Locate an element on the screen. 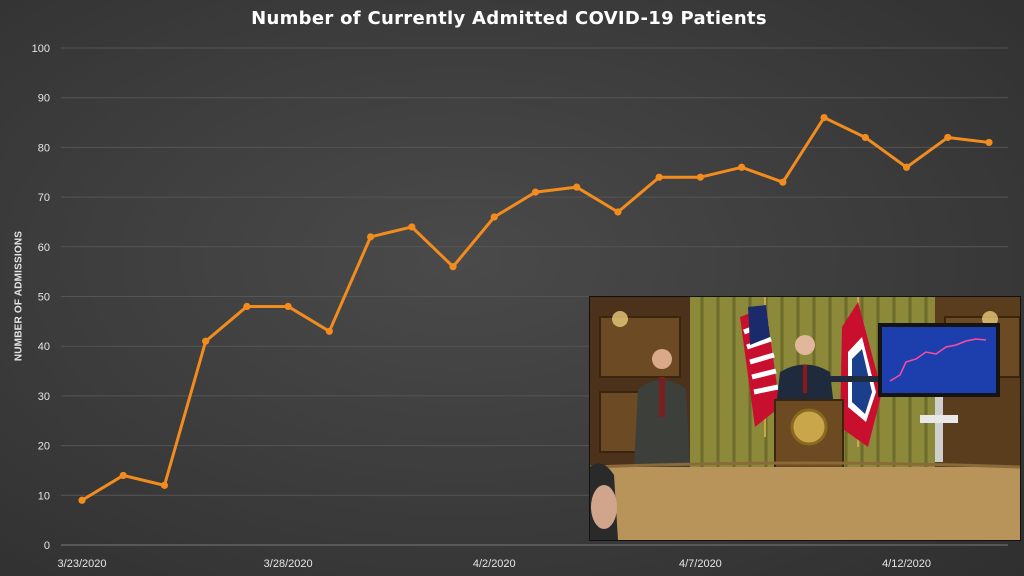 The image size is (1024, 576). x-tick-label: 4/2/2020 is located at coordinates (494, 564).